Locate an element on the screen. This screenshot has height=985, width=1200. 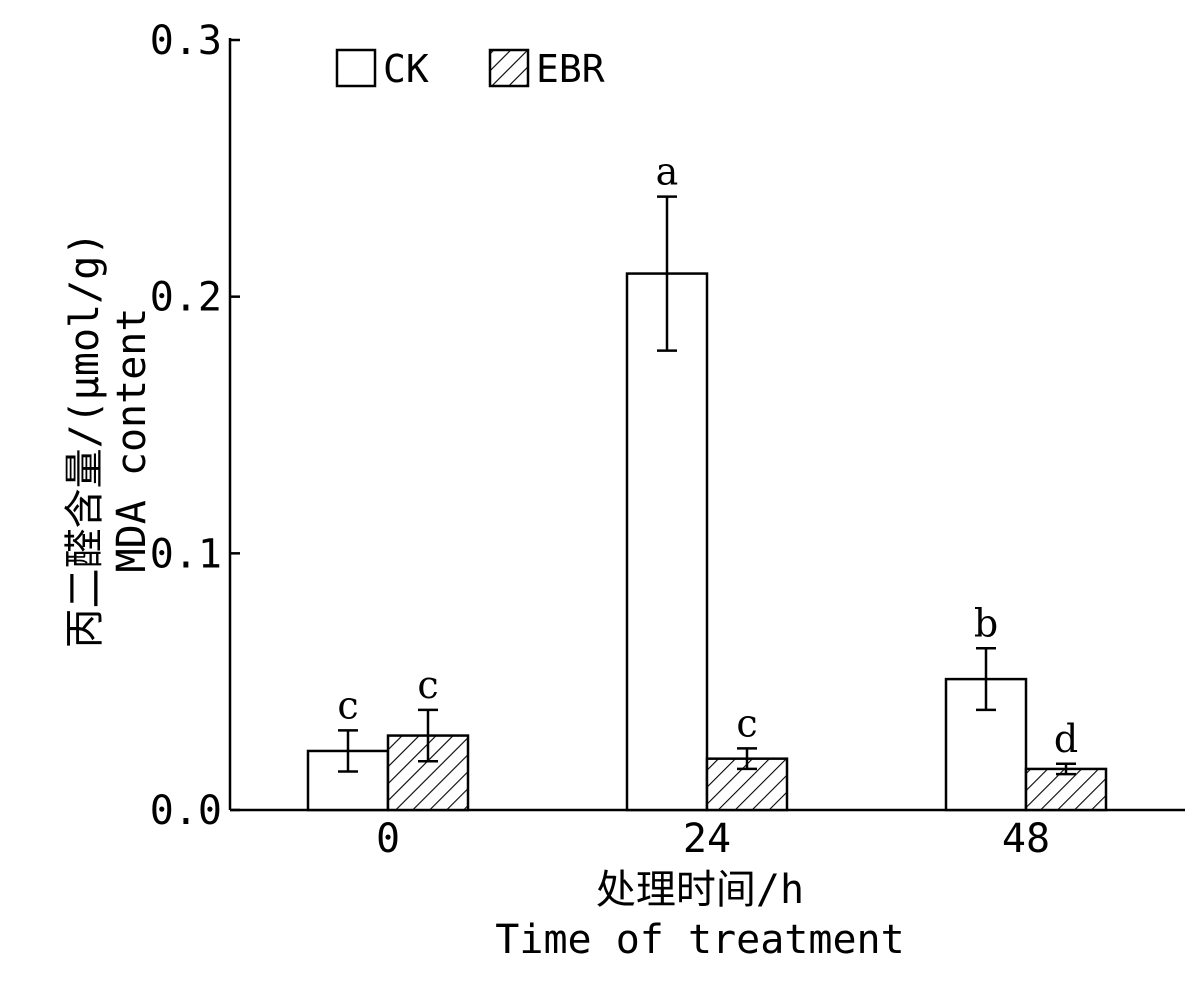
legend-label-ck: CK is located at coordinates (406, 69).